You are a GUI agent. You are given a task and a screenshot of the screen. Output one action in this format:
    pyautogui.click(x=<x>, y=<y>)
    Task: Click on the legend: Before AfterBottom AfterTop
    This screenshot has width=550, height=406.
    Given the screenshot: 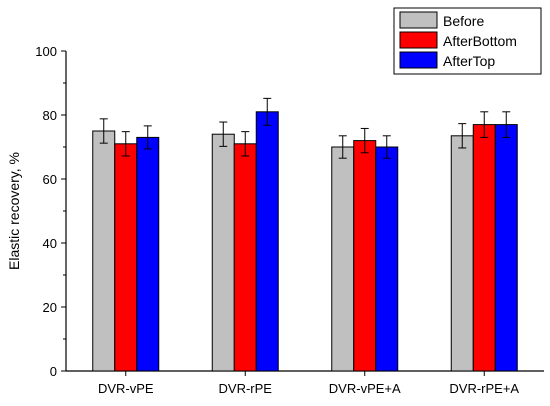 What is the action you would take?
    pyautogui.click(x=467, y=41)
    